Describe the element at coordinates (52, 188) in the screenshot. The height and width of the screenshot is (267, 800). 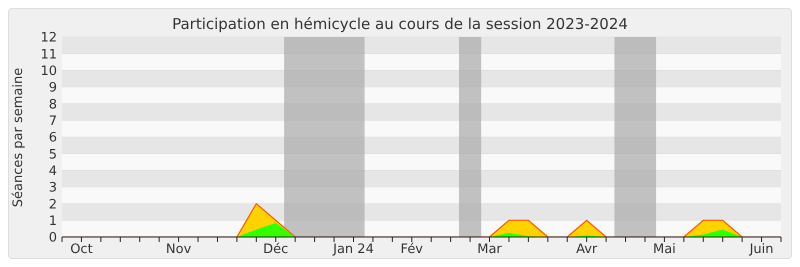
I see `y-tick-label: 3` at that location.